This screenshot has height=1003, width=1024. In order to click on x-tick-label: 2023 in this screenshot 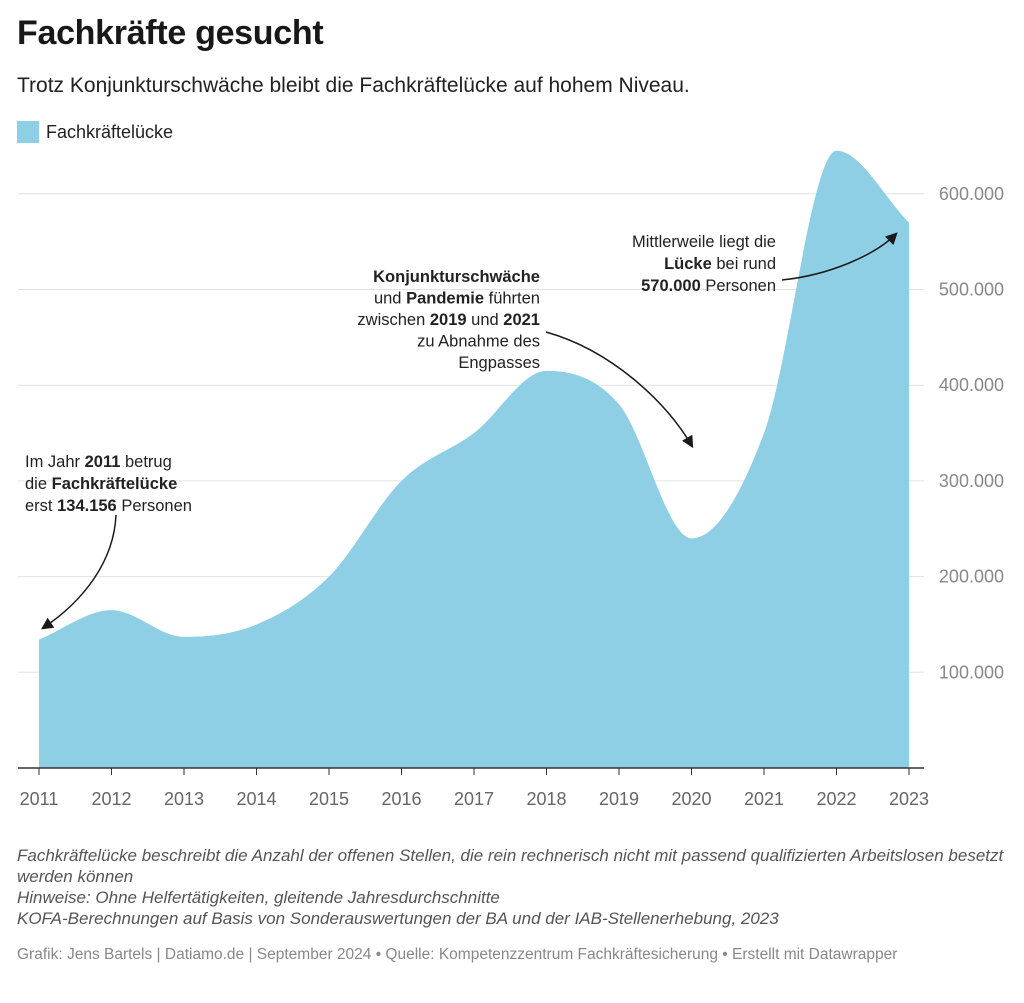, I will do `click(909, 799)`.